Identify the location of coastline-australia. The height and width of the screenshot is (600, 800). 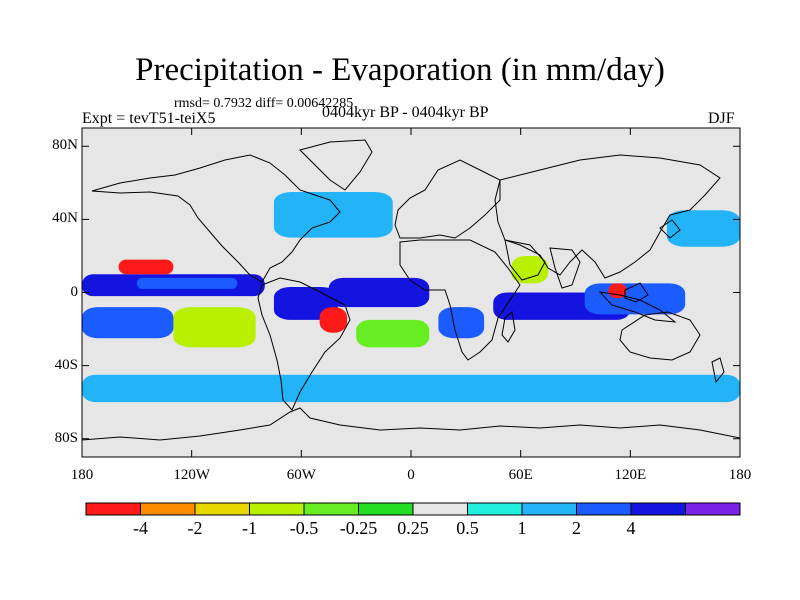
(660, 336).